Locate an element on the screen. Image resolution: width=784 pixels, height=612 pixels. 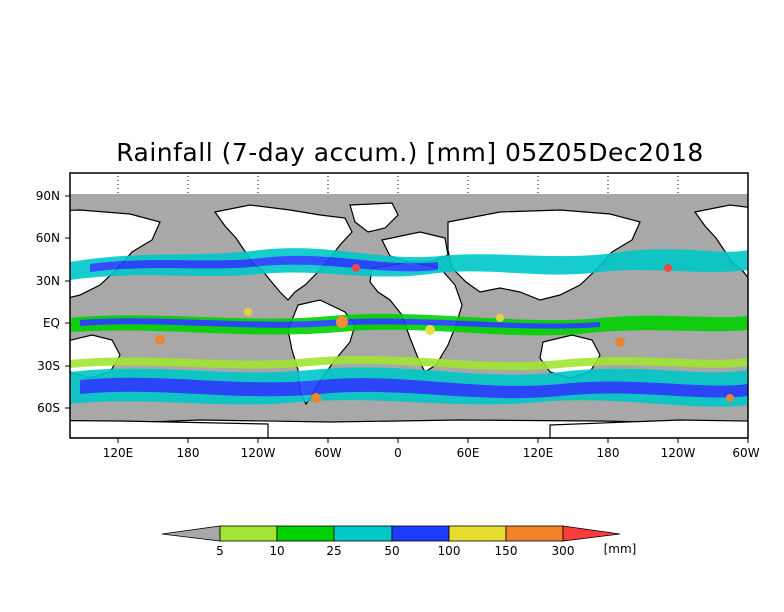
x-tick-label: 60E is located at coordinates (468, 453).